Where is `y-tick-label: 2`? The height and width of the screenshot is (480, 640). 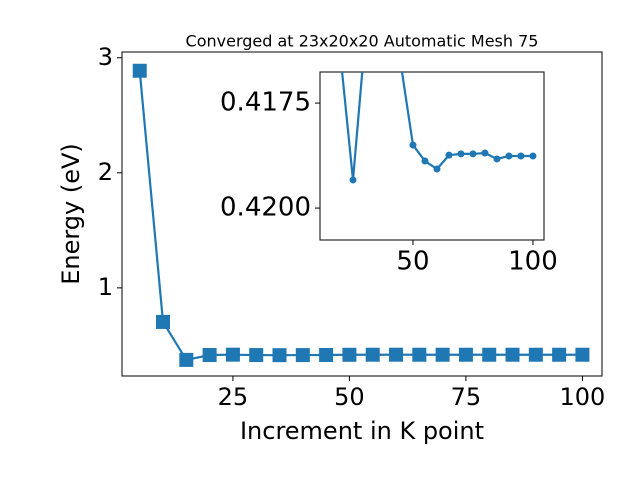
y-tick-label: 2 is located at coordinates (105, 172).